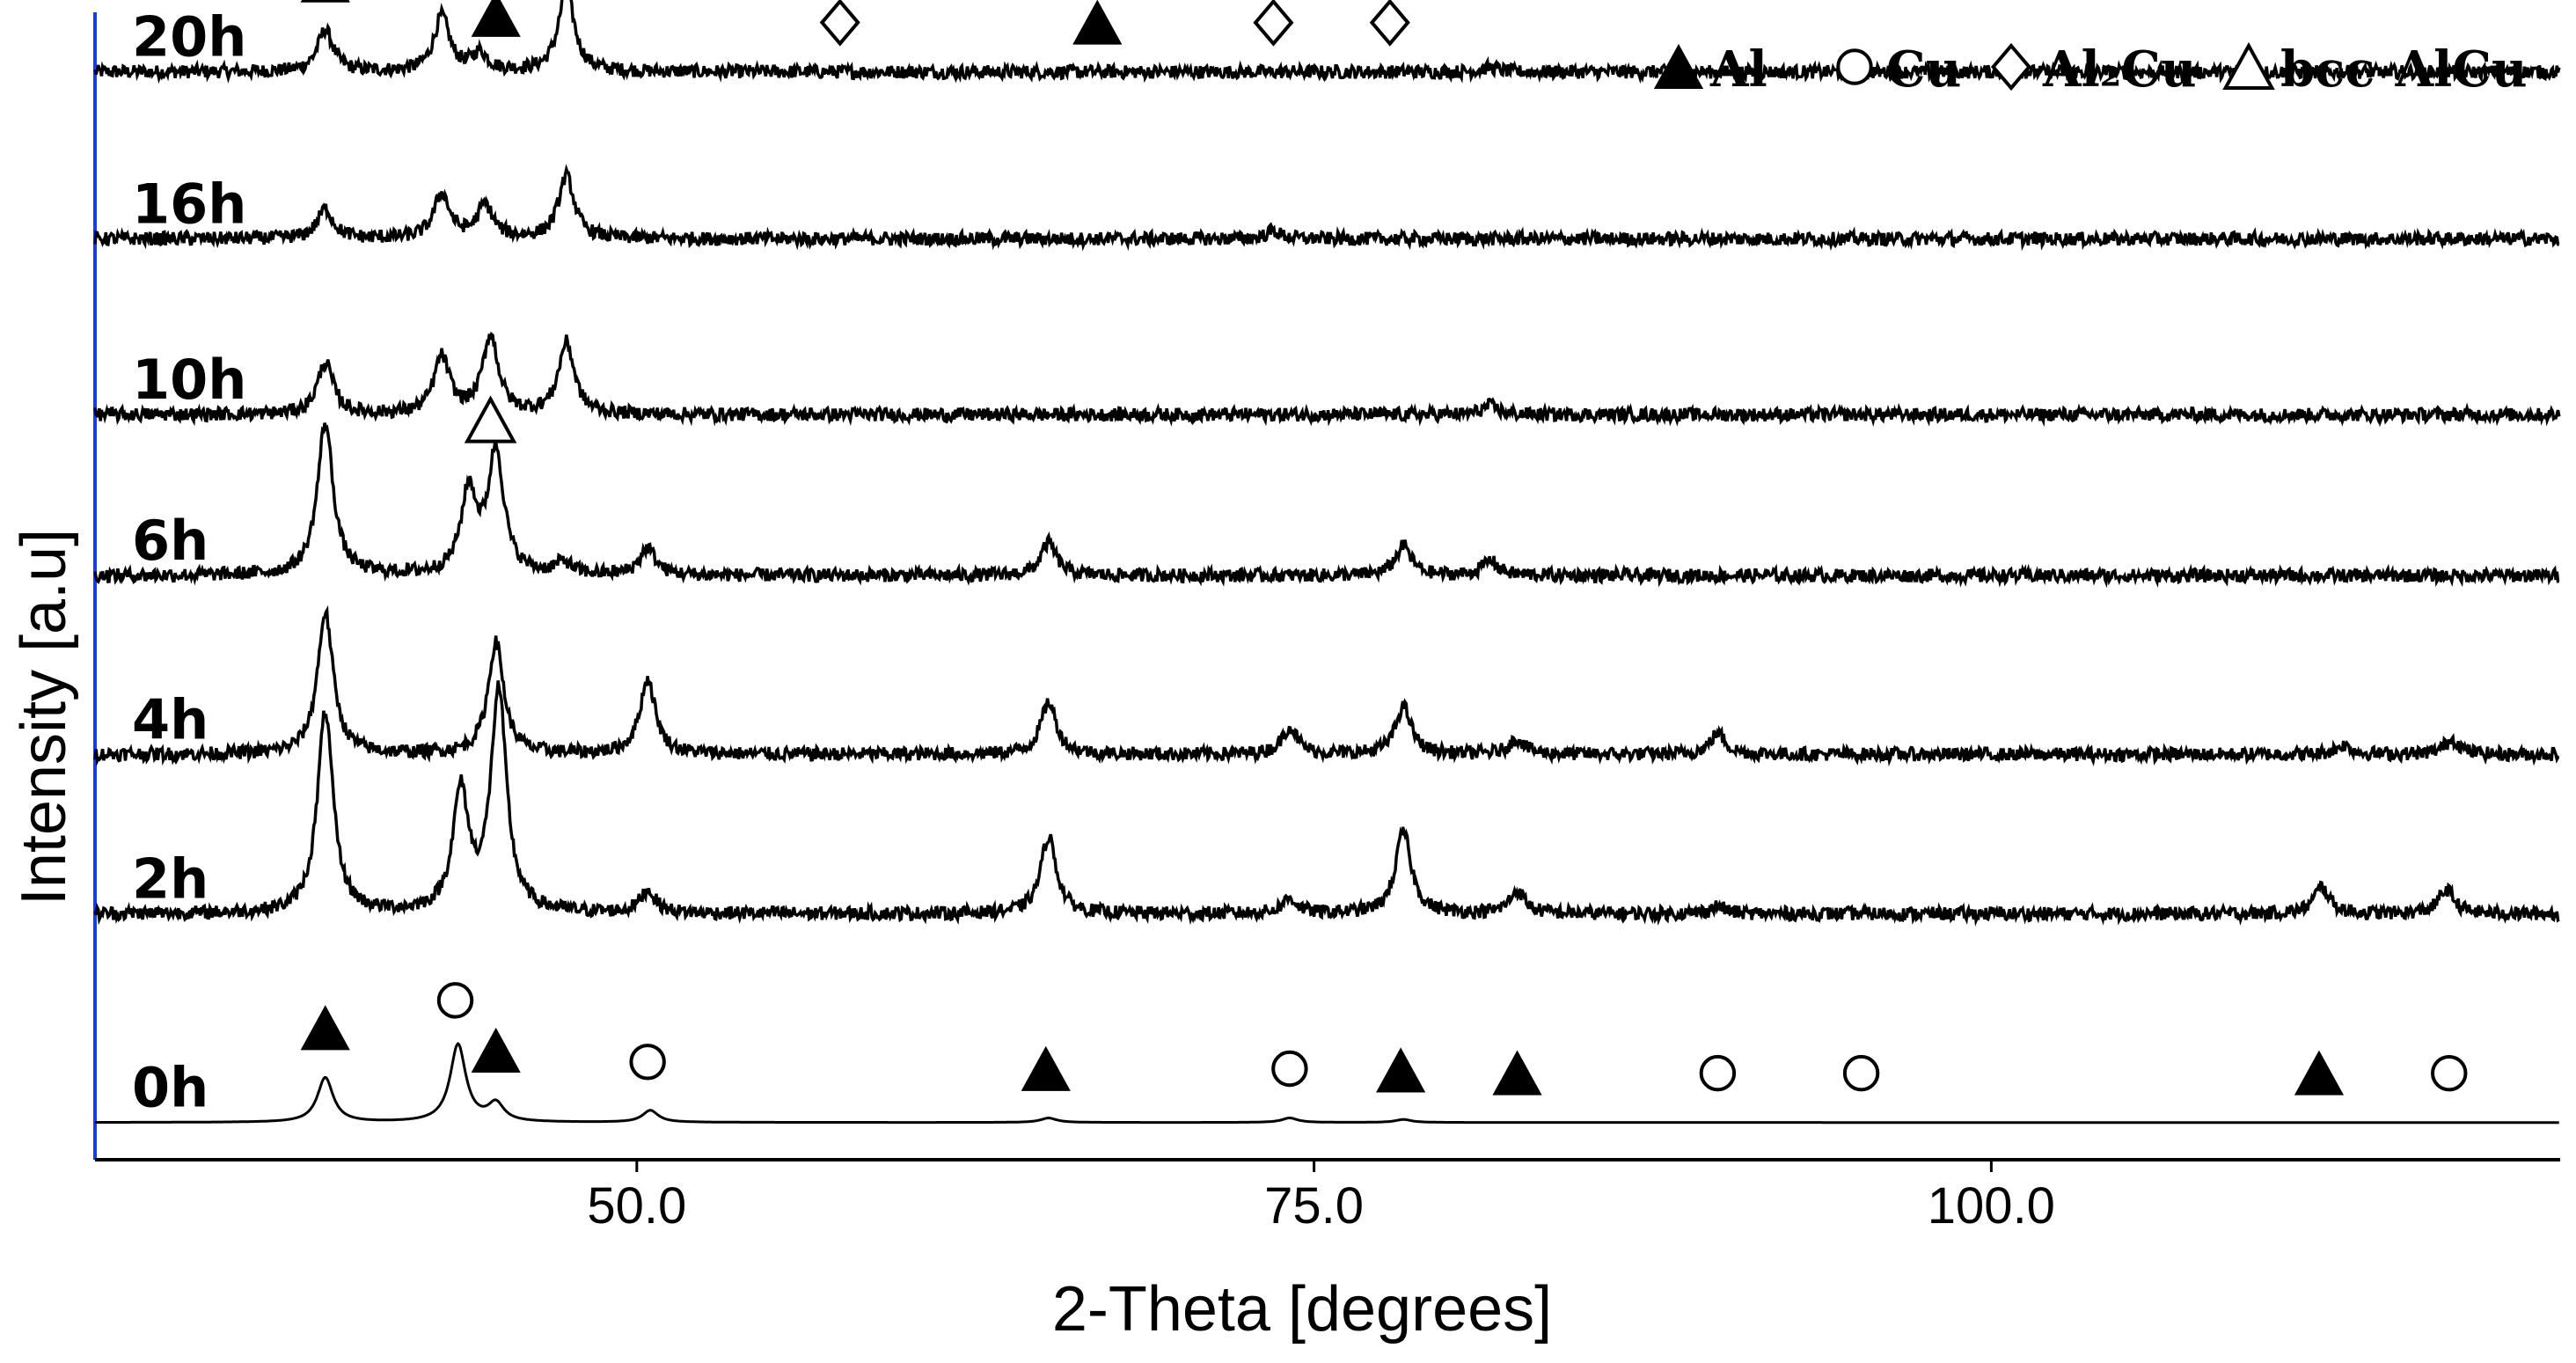  Describe the element at coordinates (2119, 69) in the screenshot. I see `legend-label-2: Al₂Cu` at that location.